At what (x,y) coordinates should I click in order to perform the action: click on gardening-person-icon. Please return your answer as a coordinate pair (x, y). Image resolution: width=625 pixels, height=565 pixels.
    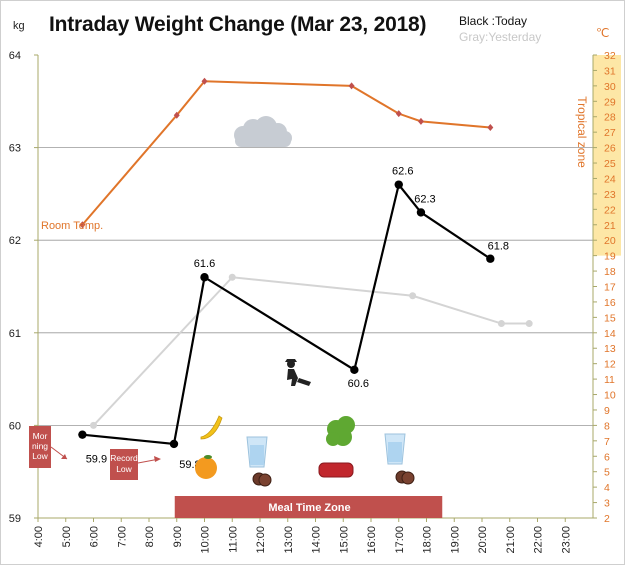
    Looking at the image, I should click on (298, 372).